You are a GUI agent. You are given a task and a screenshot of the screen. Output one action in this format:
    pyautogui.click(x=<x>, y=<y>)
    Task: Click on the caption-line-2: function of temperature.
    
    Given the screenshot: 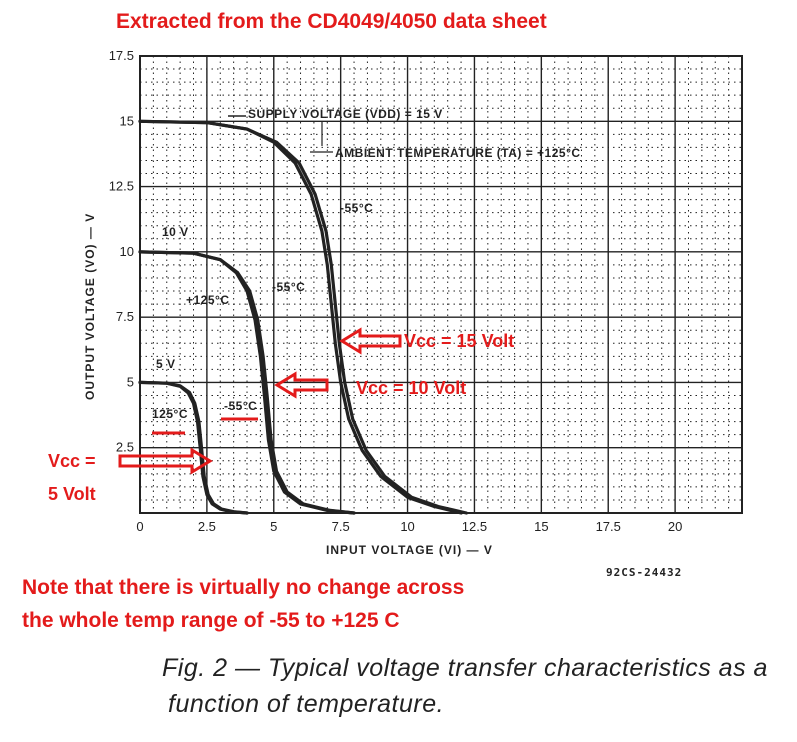 What is the action you would take?
    pyautogui.click(x=306, y=704)
    